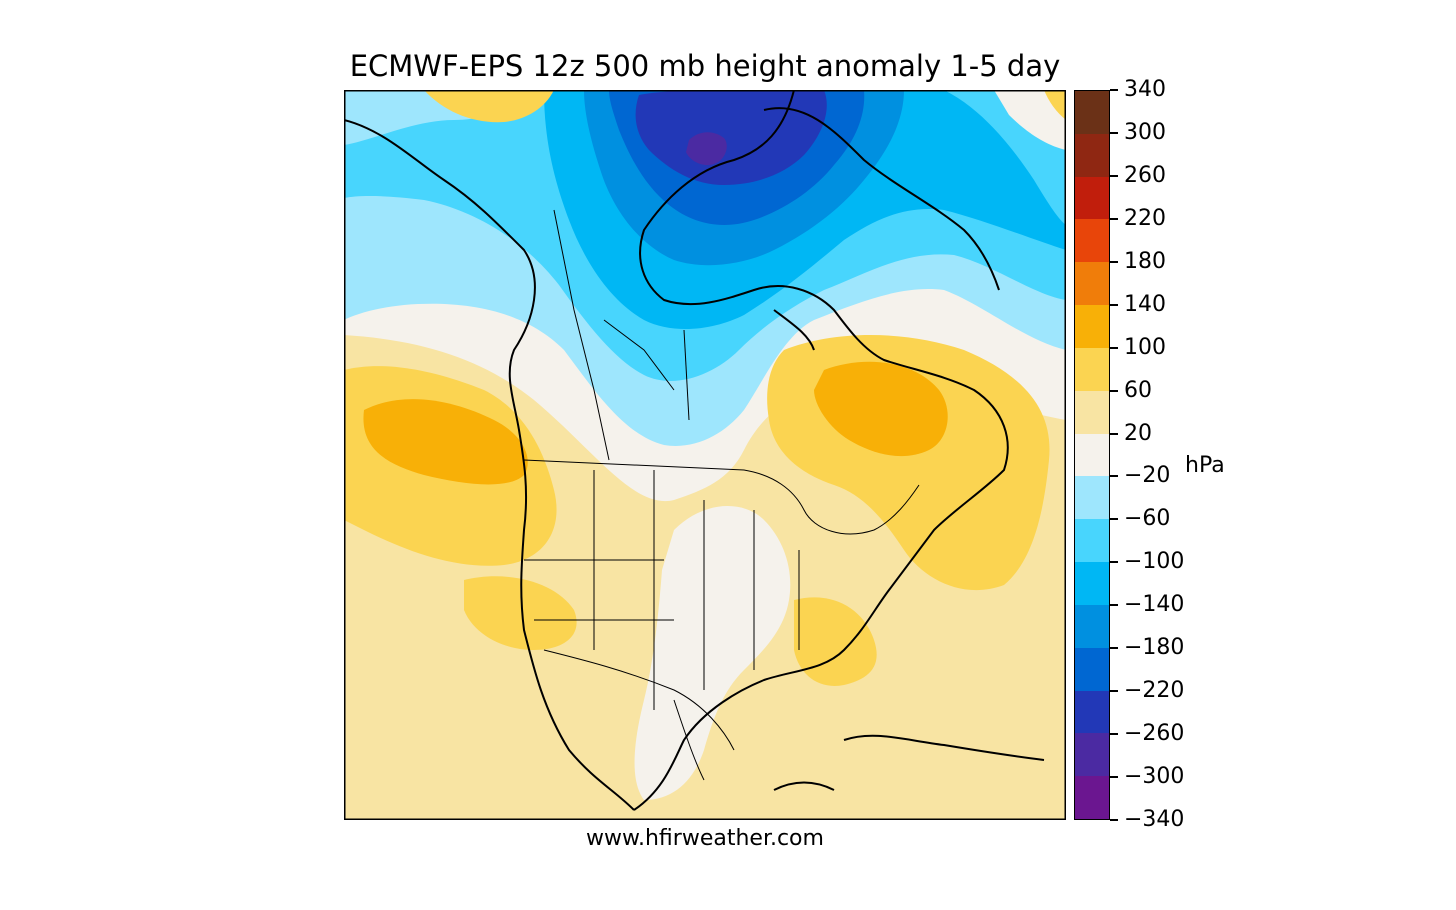 This screenshot has height=910, width=1456. What do you see at coordinates (1147, 519) in the screenshot?
I see `tick-label: −60` at bounding box center [1147, 519].